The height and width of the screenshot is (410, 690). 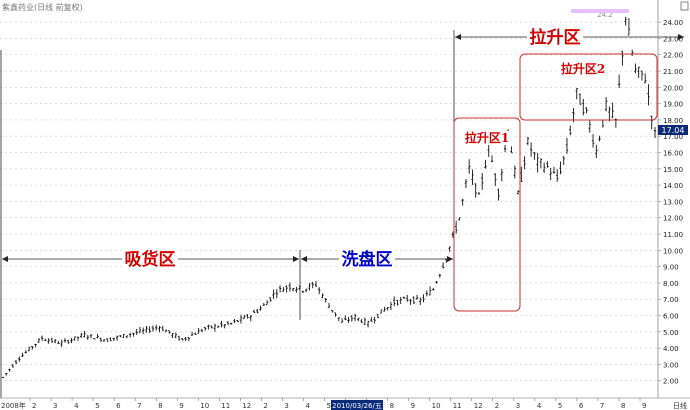 I want to click on y-tick-label: 16.00, so click(x=673, y=154).